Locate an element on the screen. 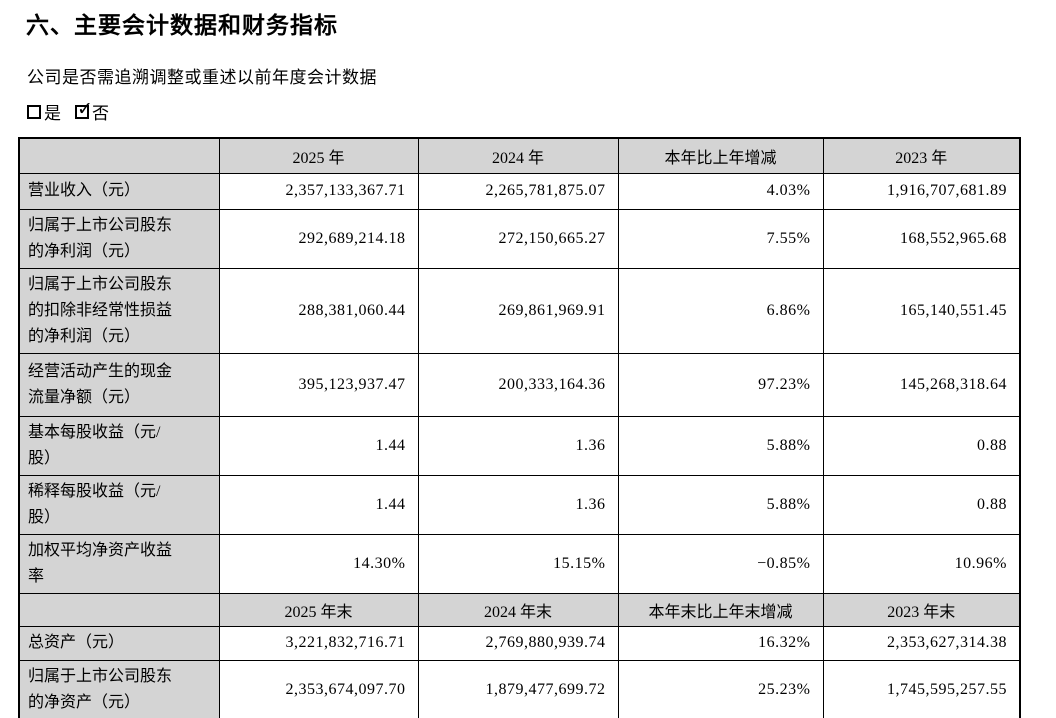  value-cell: 145,268,318.64 is located at coordinates (921, 384).